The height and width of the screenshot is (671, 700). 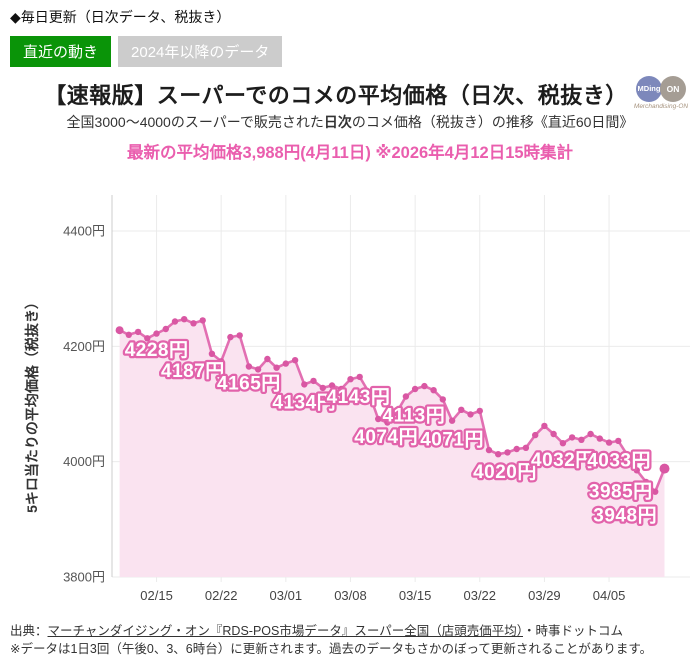 I want to click on latest-price-highlight: 最新の平均価格3,988円(4月11日) ※2026年4月12日15時集計, so click(x=350, y=153).